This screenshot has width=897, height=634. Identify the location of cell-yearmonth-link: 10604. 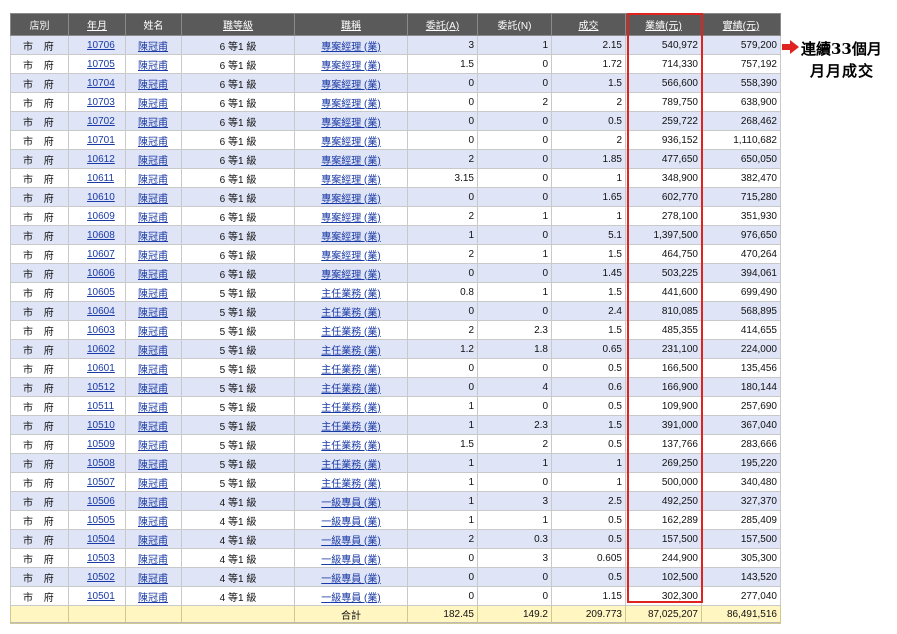
(101, 311).